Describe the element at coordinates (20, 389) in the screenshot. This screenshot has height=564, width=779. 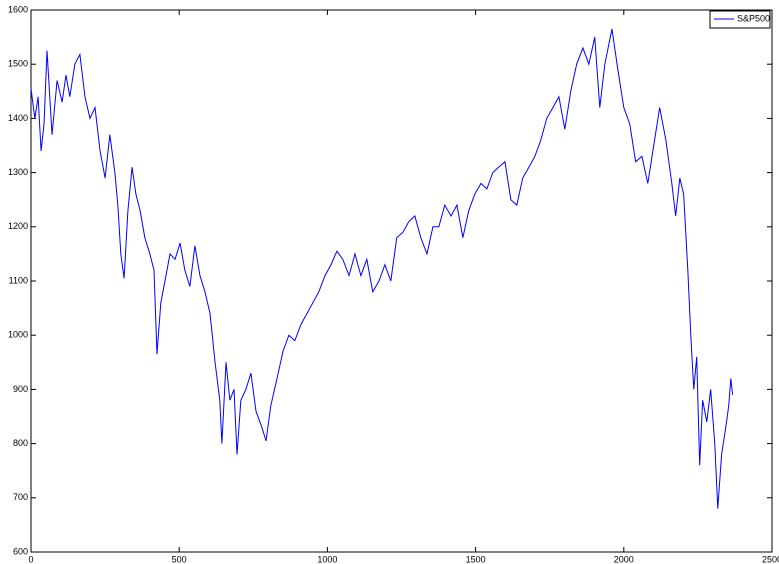
I see `y-tick-label: 900` at that location.